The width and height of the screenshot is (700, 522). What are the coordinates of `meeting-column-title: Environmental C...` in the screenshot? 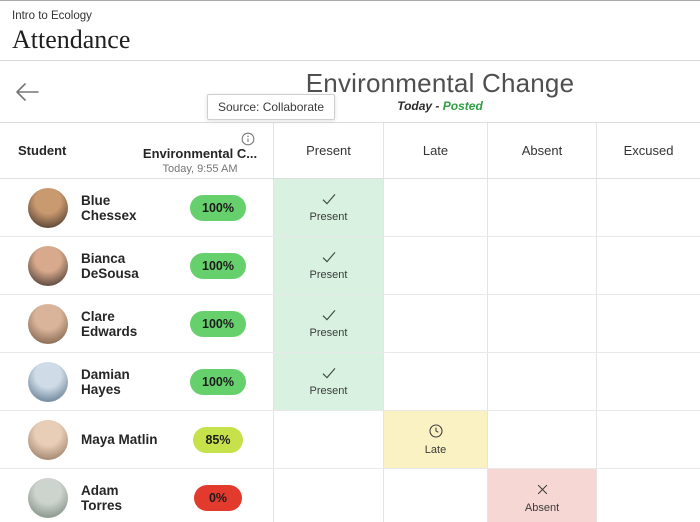 It's located at (200, 153).